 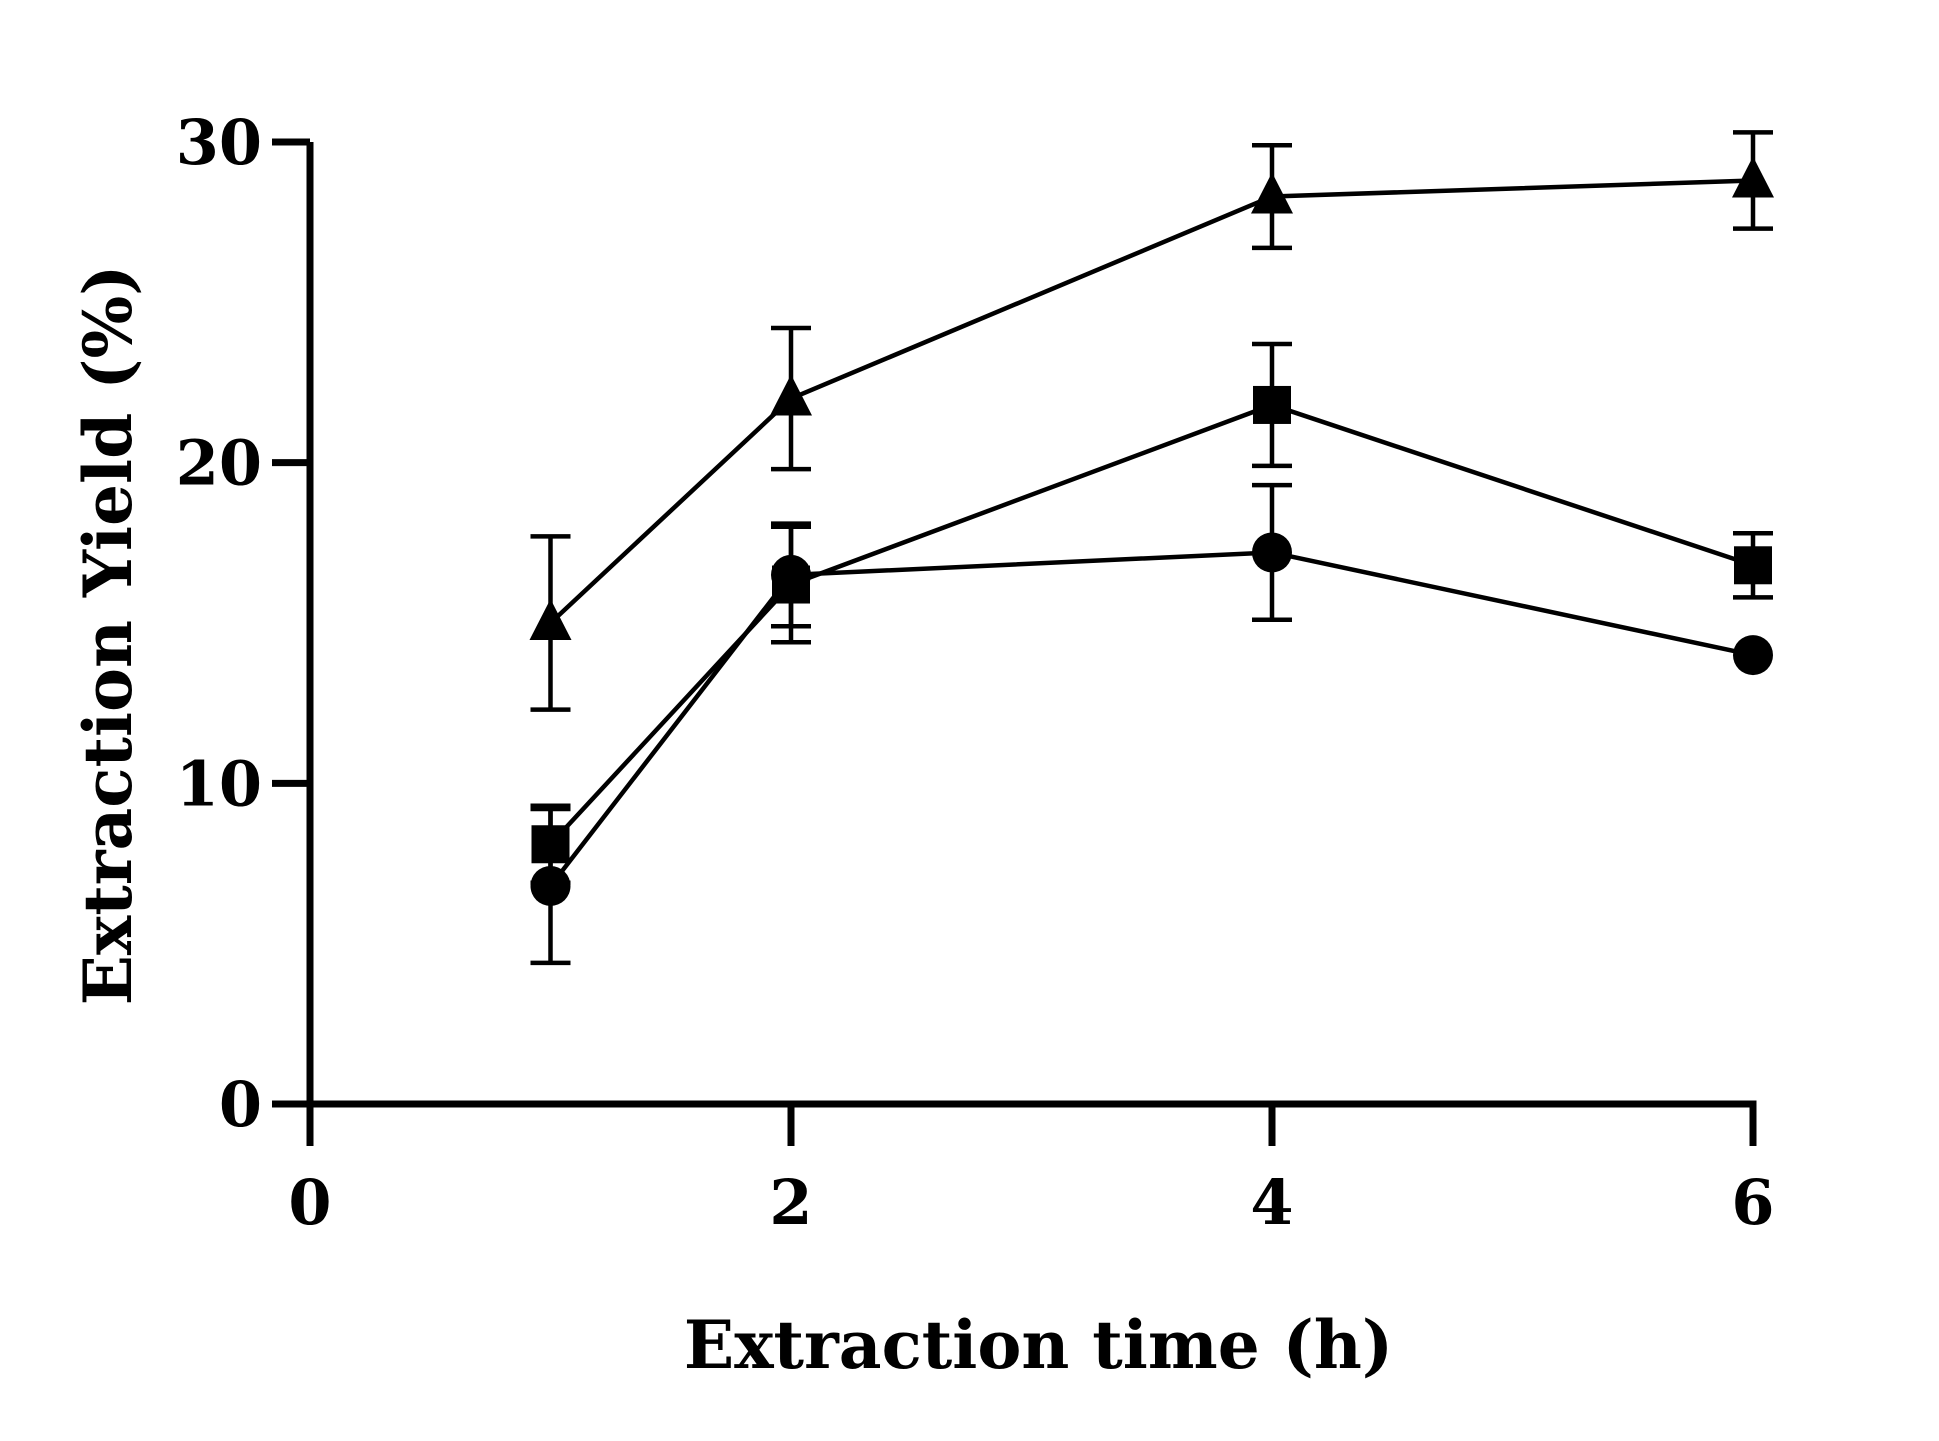 What do you see at coordinates (108, 635) in the screenshot?
I see `y-axis-title: Extraction Yield (%)` at bounding box center [108, 635].